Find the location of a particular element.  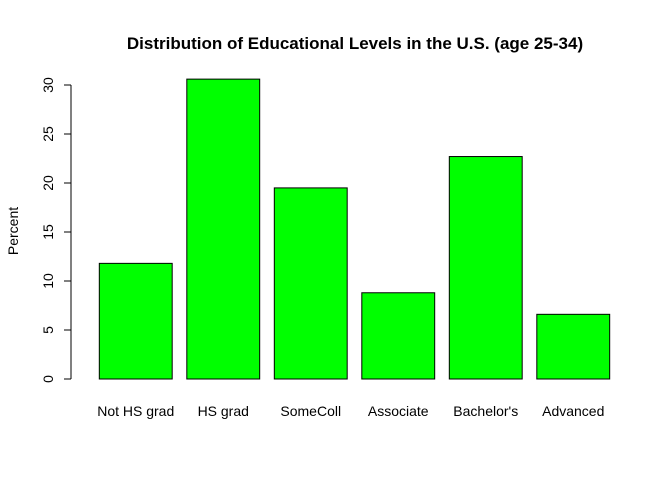

y-tick-label: 5 is located at coordinates (48, 330).